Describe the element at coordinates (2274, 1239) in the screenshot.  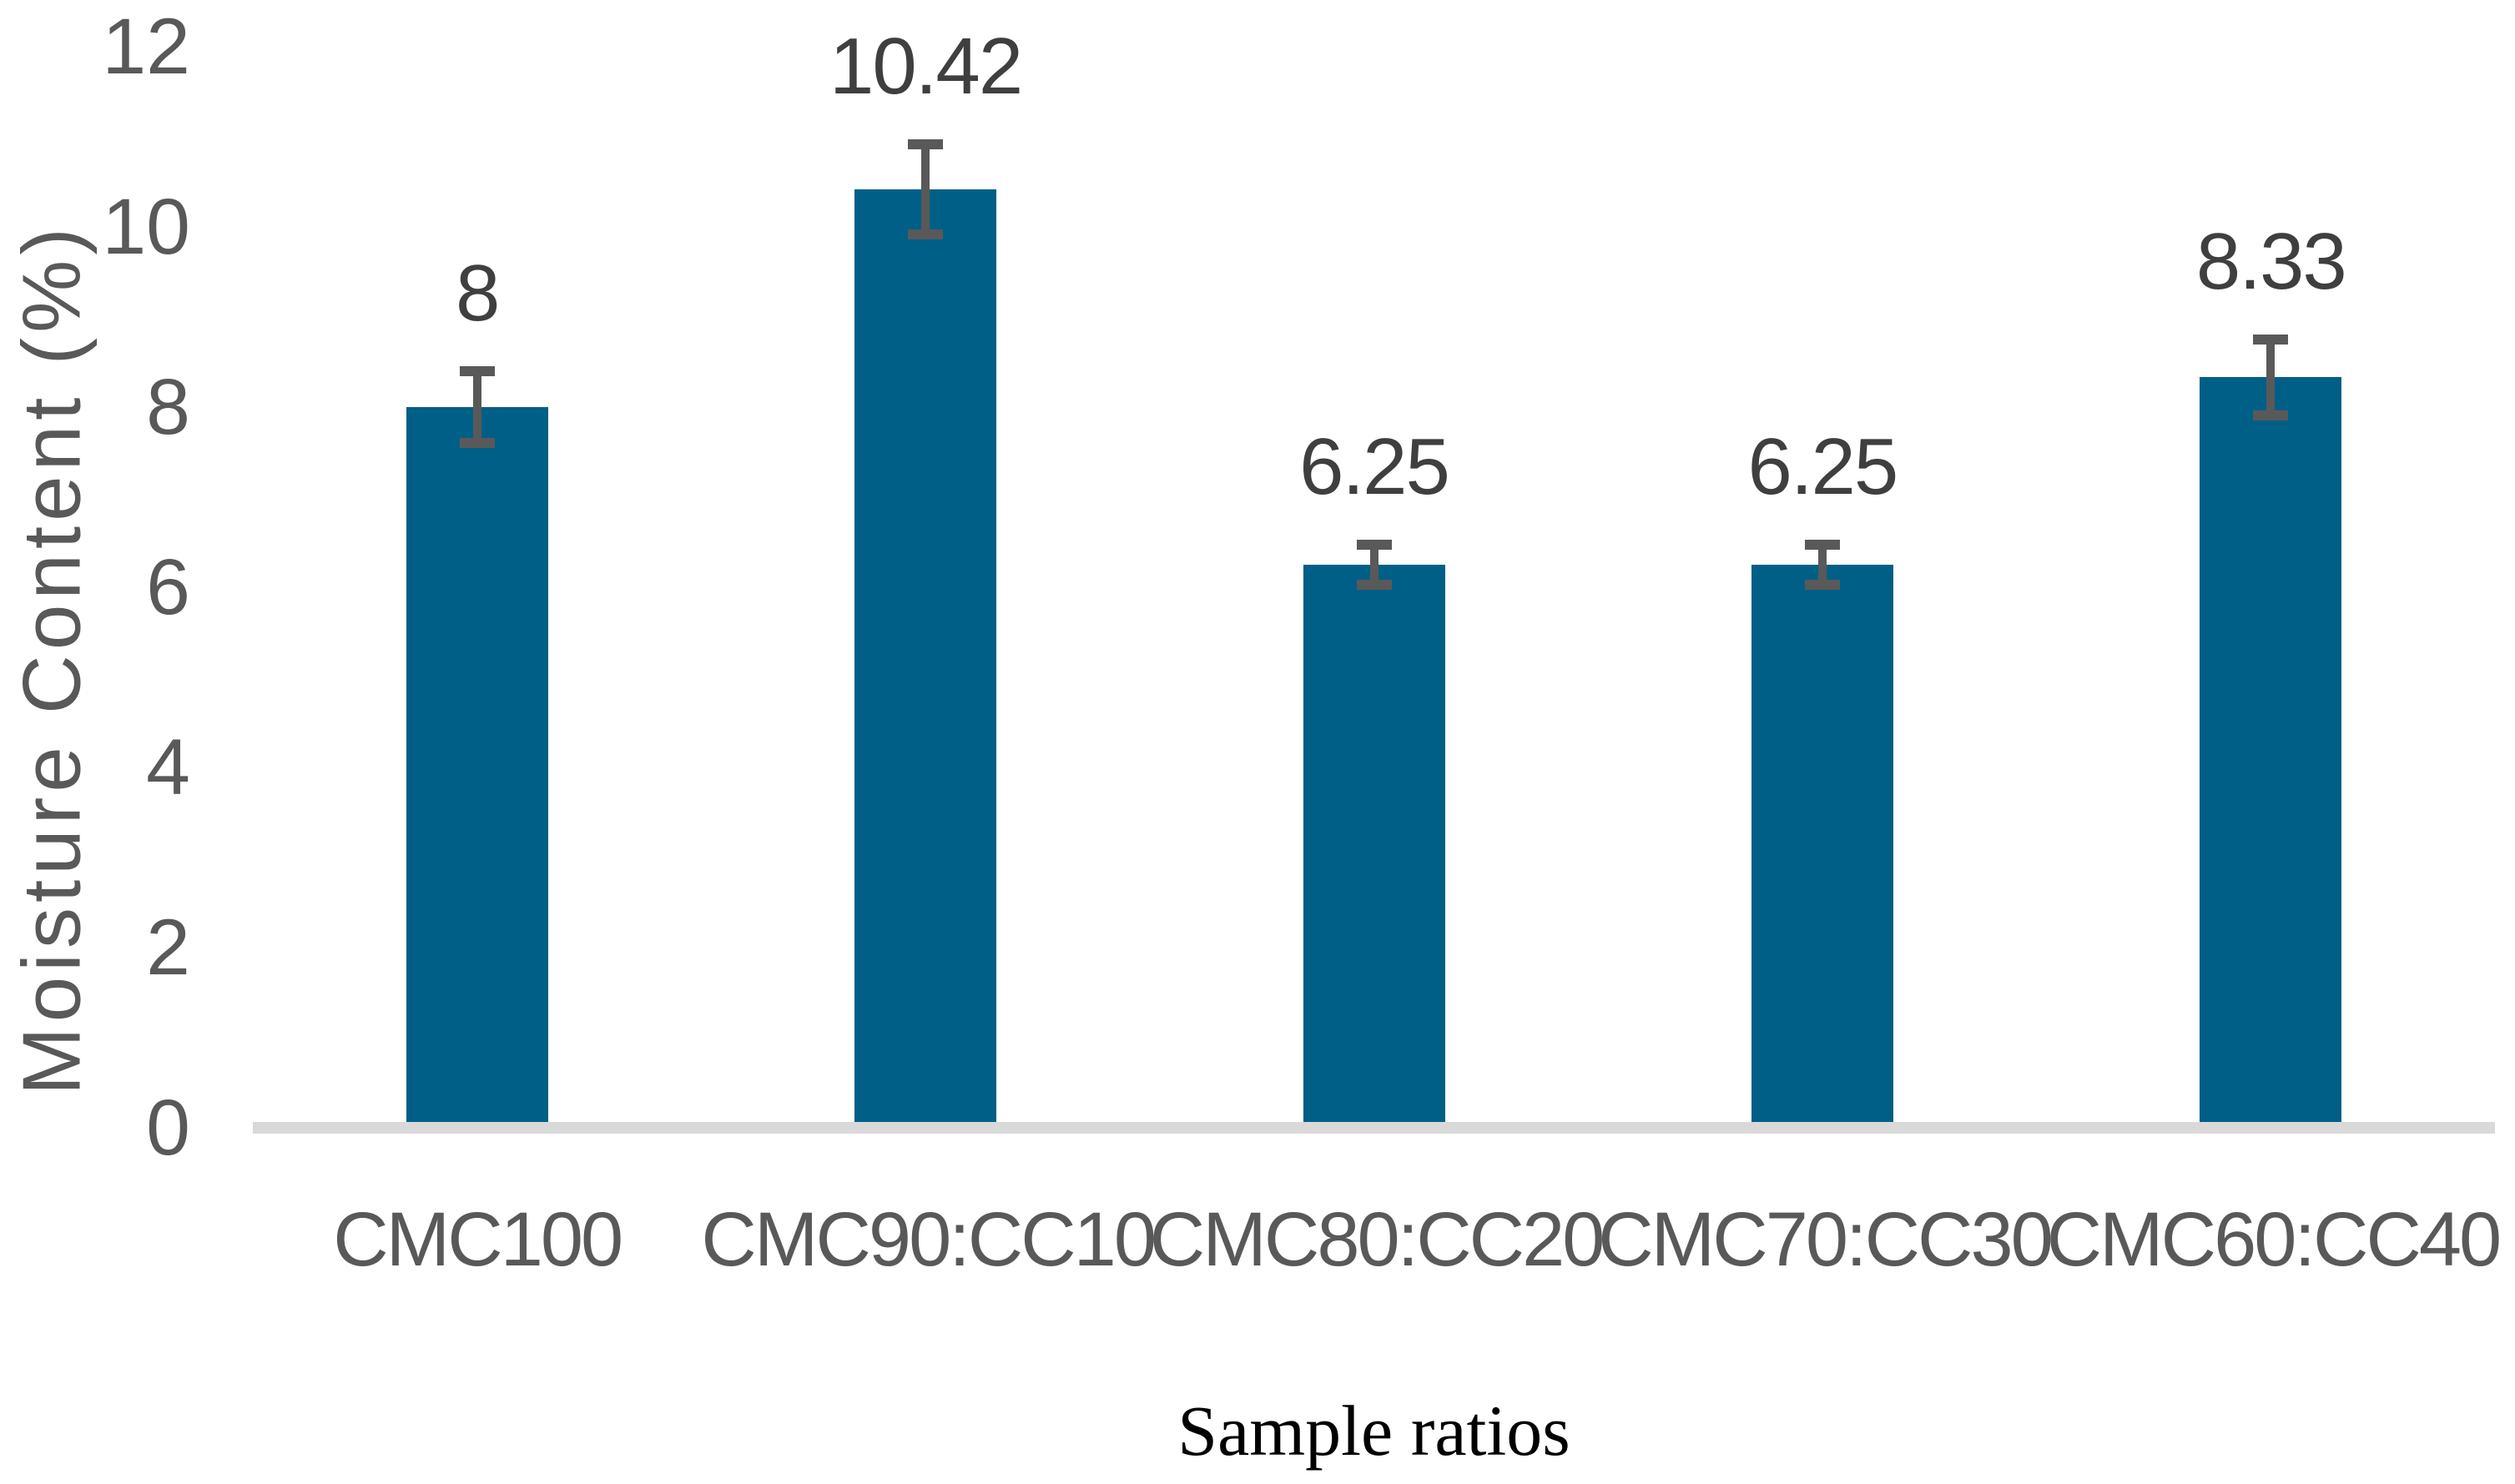
I see `x-tick-label-CMC60:CC40: CMC60:CC40` at that location.